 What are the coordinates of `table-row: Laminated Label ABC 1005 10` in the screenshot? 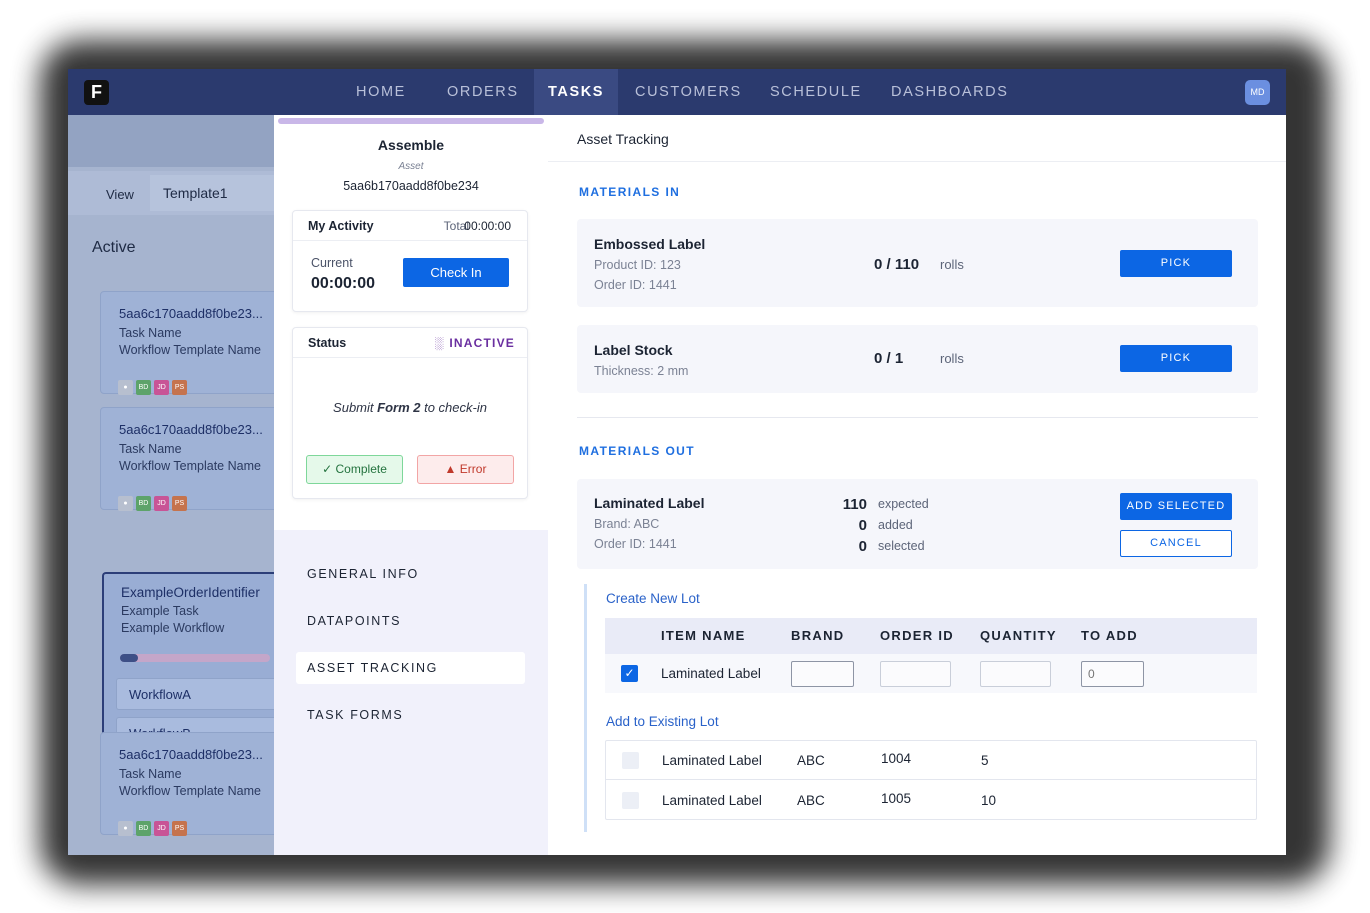 It's located at (931, 800).